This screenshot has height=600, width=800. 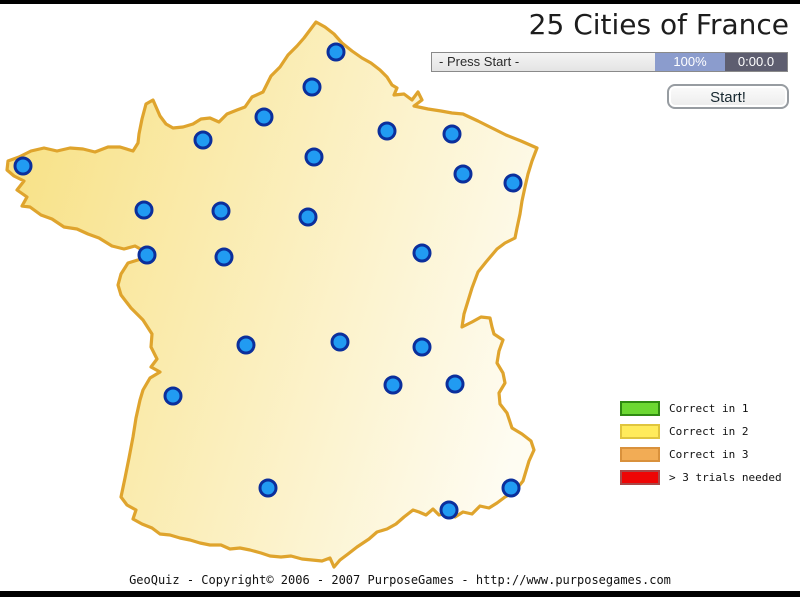 What do you see at coordinates (728, 96) in the screenshot?
I see `start-button: Start!` at bounding box center [728, 96].